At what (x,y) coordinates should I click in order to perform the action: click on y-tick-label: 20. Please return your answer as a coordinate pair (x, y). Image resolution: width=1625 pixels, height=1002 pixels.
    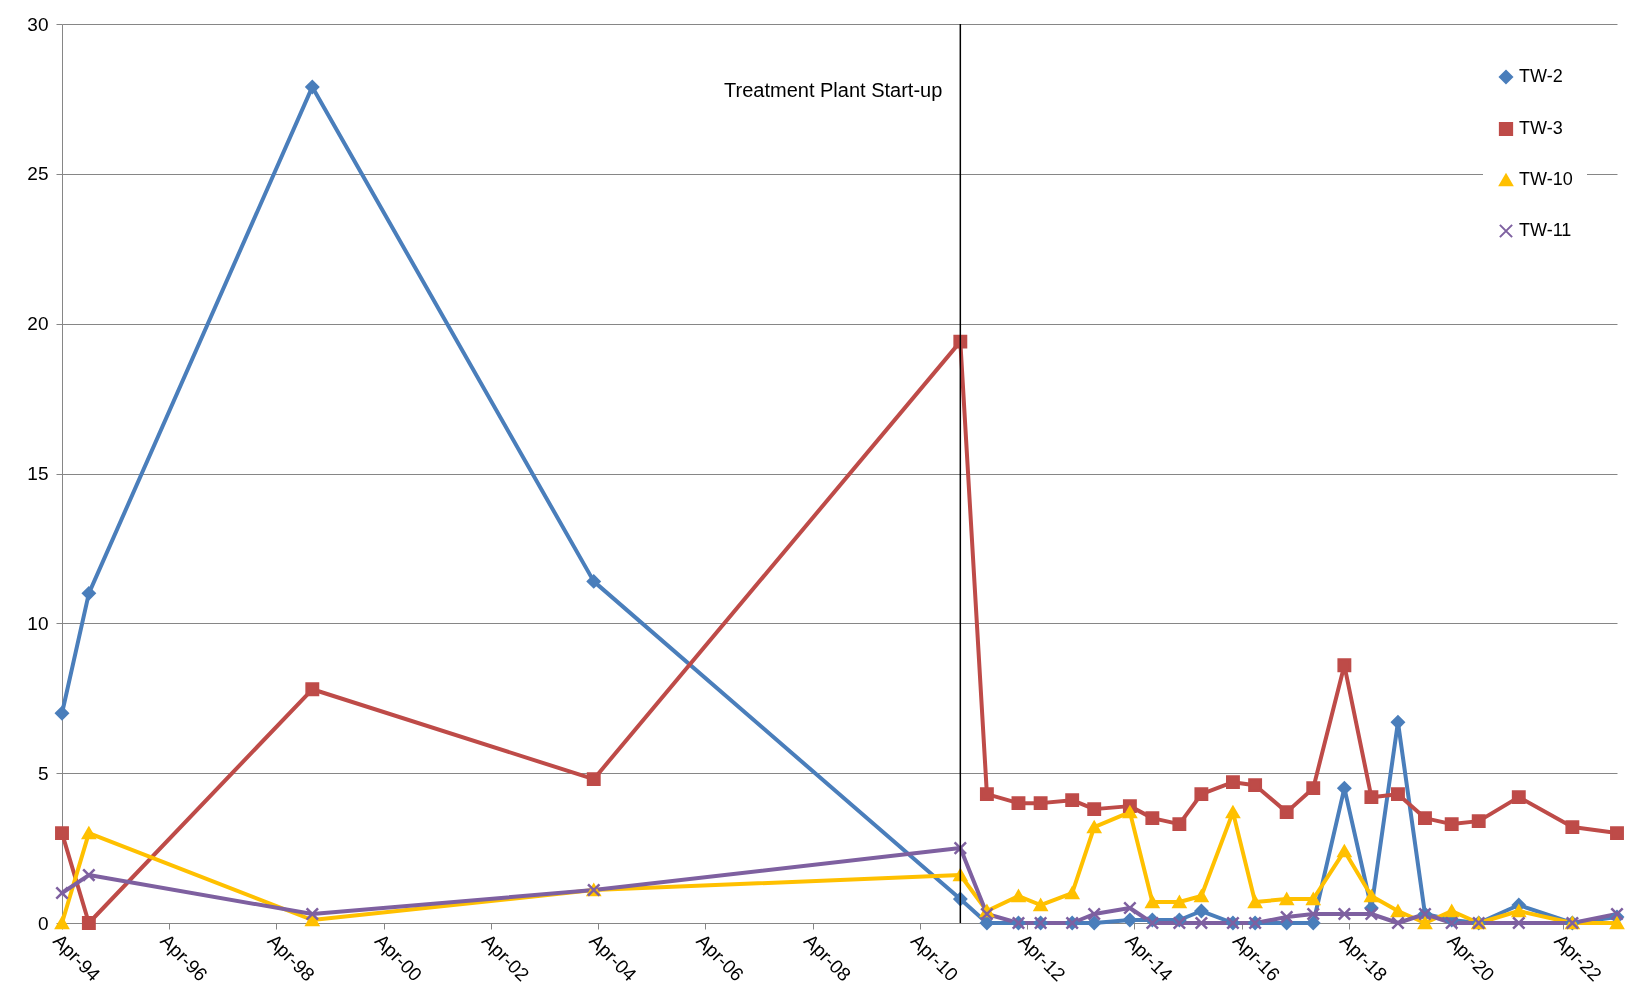
    Looking at the image, I should click on (38, 324).